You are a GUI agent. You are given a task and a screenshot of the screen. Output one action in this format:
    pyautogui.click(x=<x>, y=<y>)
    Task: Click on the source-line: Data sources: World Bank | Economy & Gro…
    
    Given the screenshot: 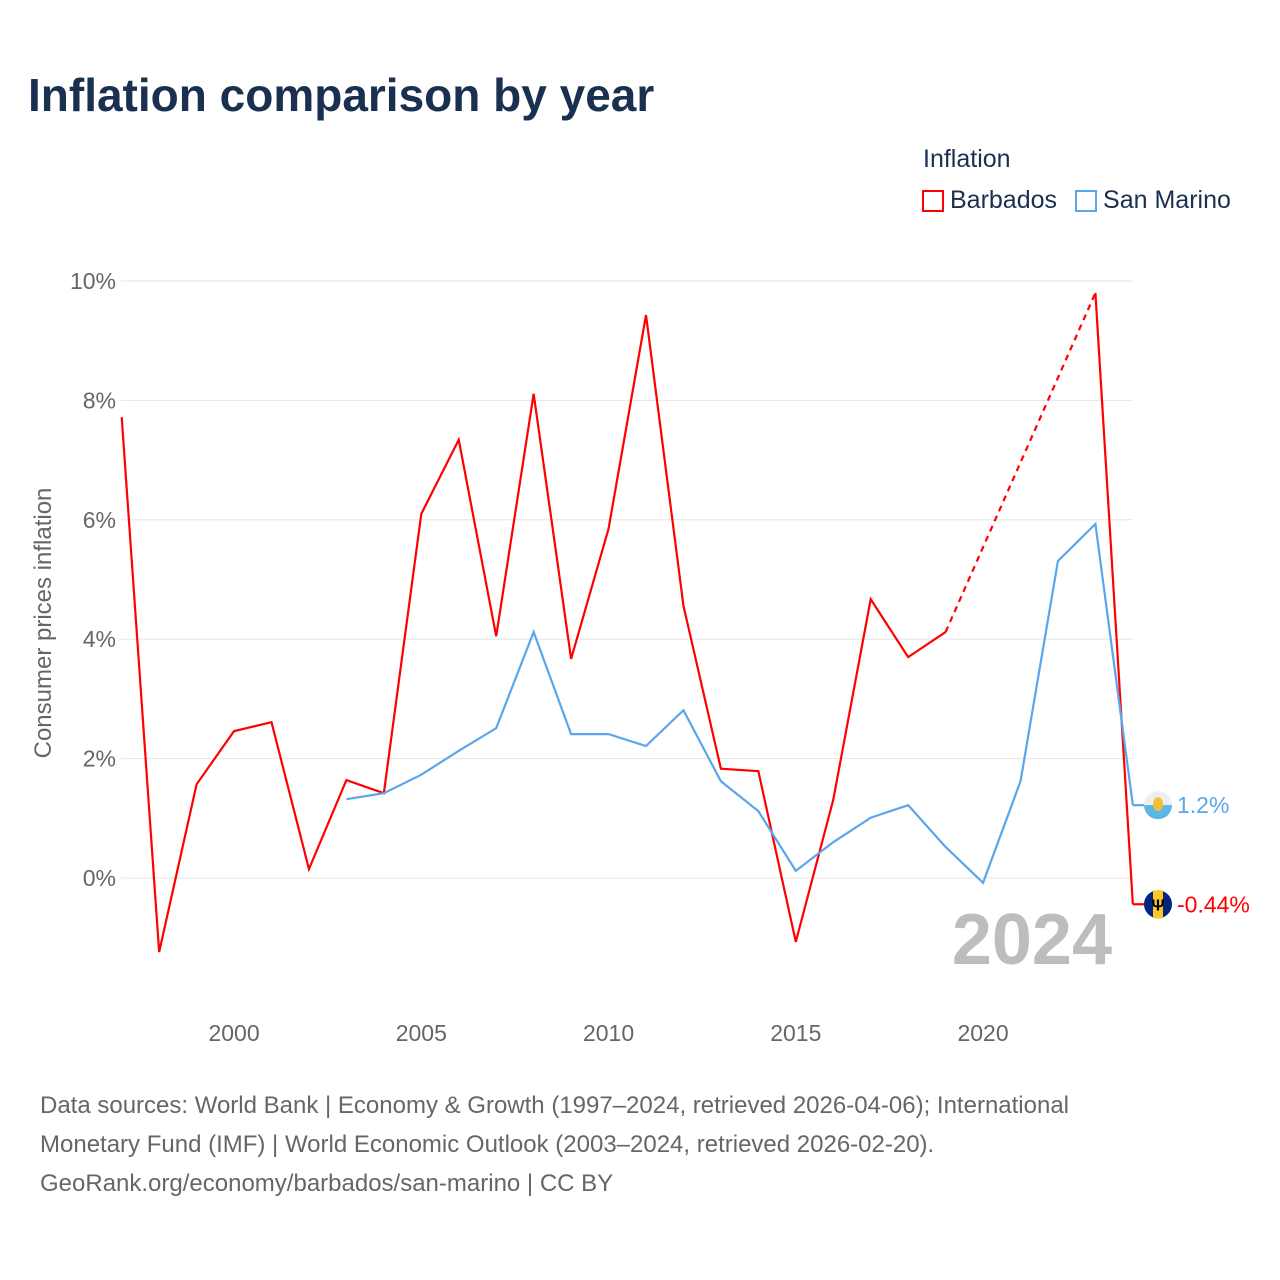 What is the action you would take?
    pyautogui.click(x=555, y=1105)
    